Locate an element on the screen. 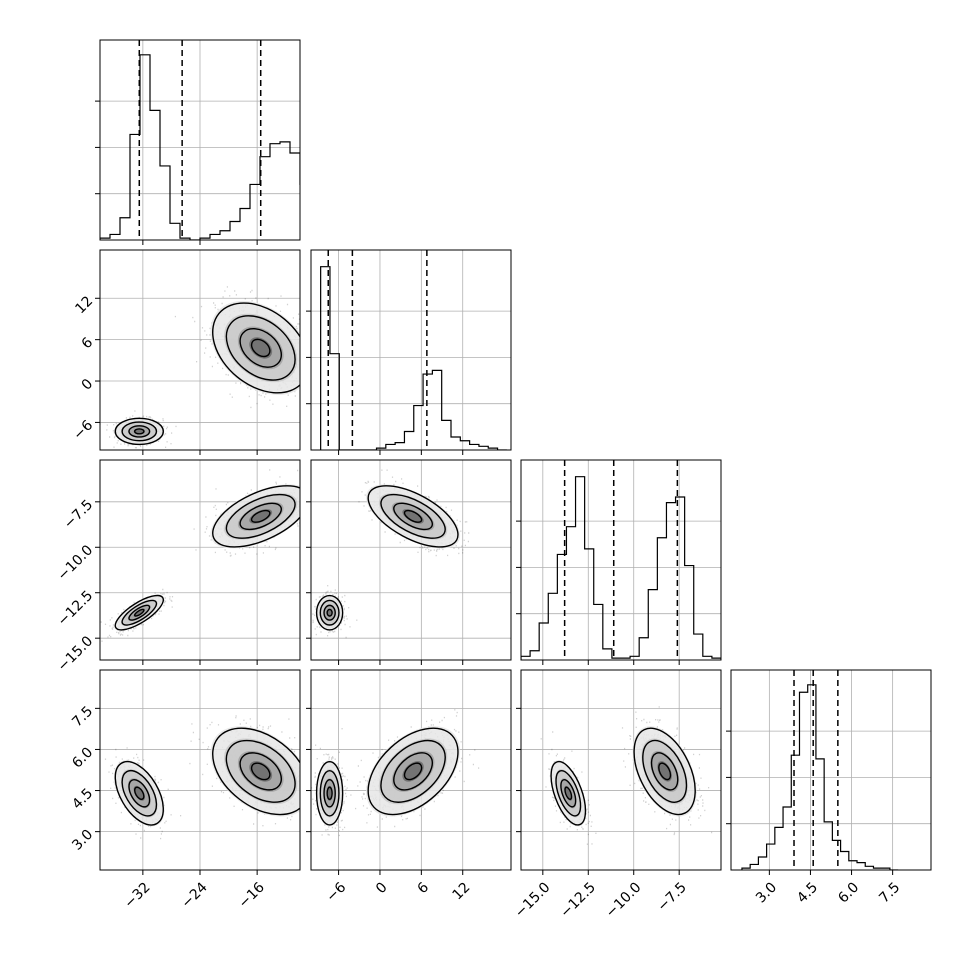 The height and width of the screenshot is (970, 970). x-tick-label: −6 is located at coordinates (336, 892).